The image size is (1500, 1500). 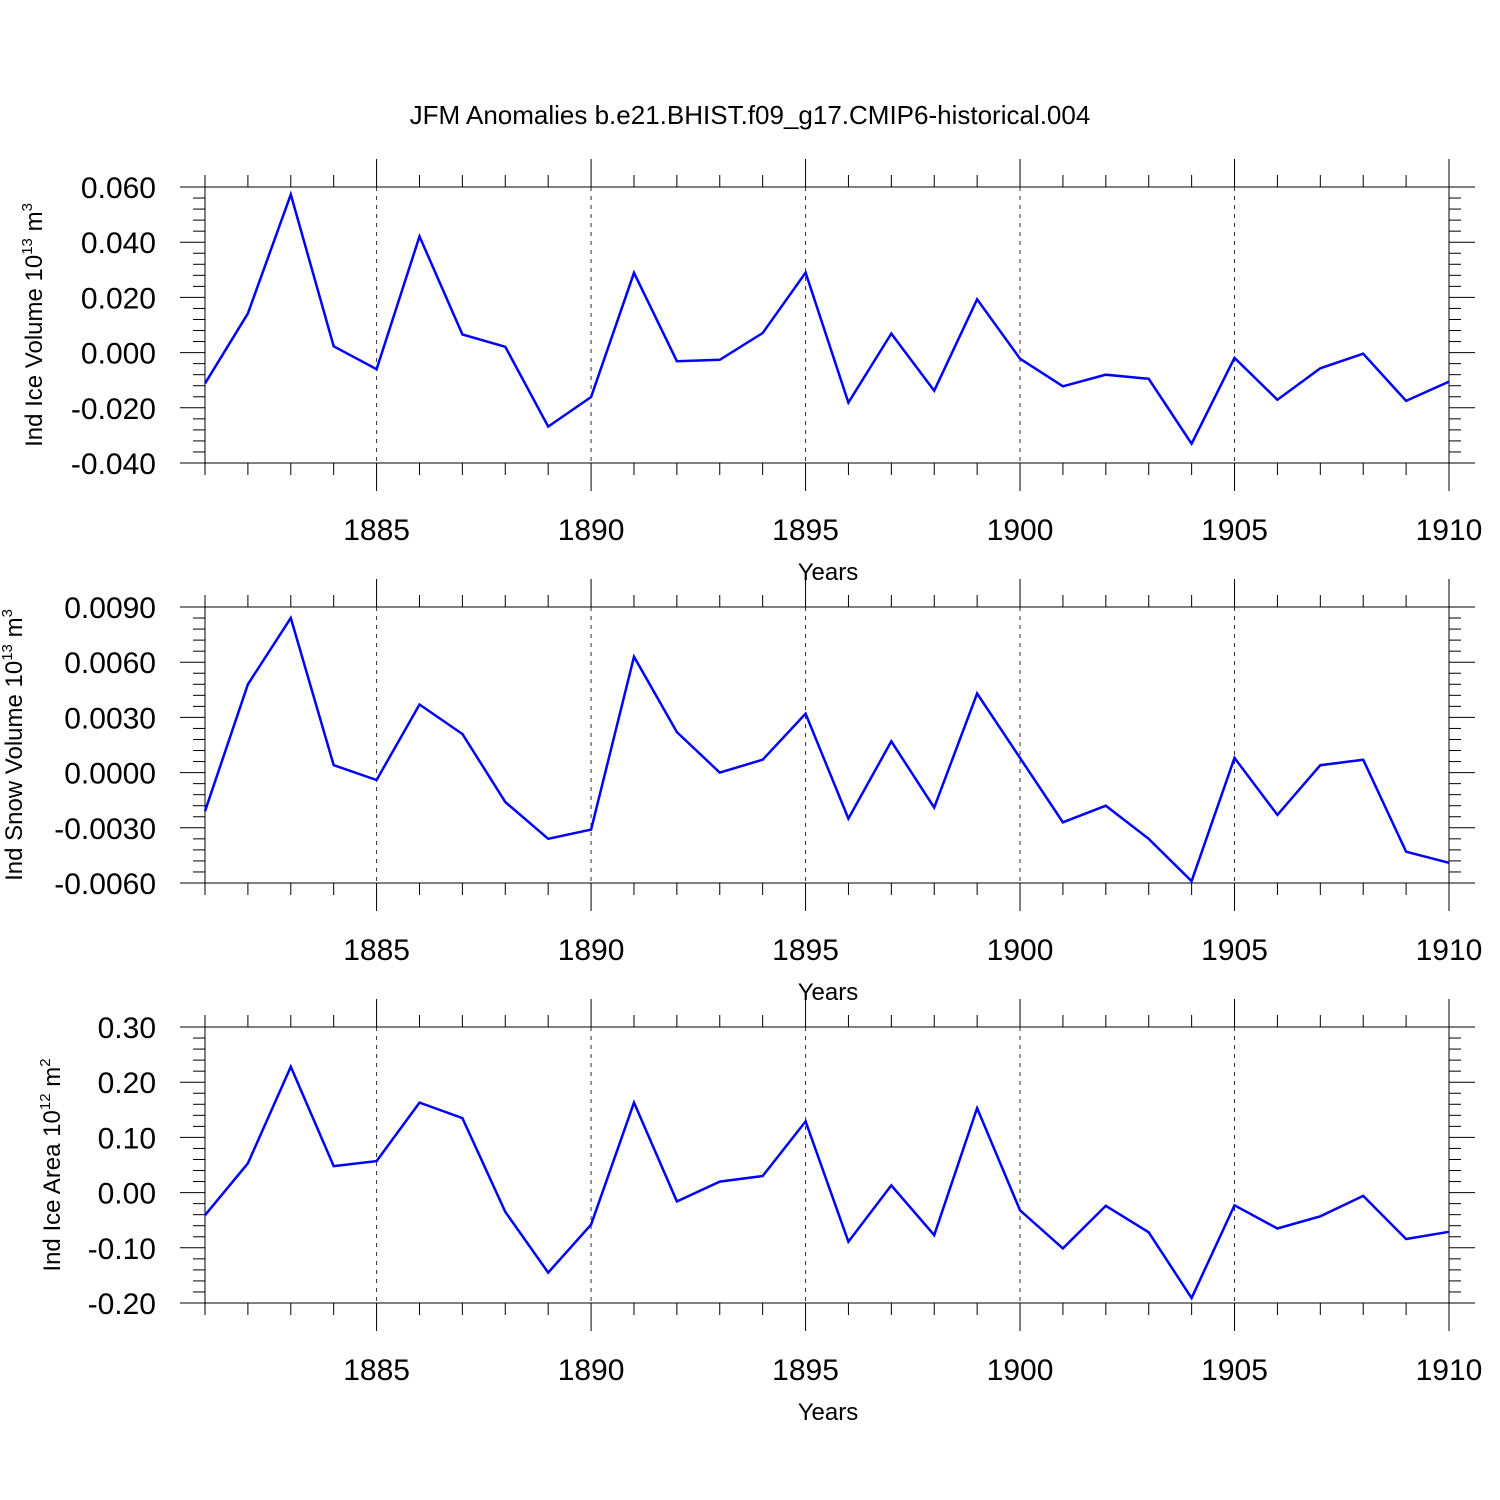 What do you see at coordinates (118, 298) in the screenshot?
I see `y-tick-label: 0.020` at bounding box center [118, 298].